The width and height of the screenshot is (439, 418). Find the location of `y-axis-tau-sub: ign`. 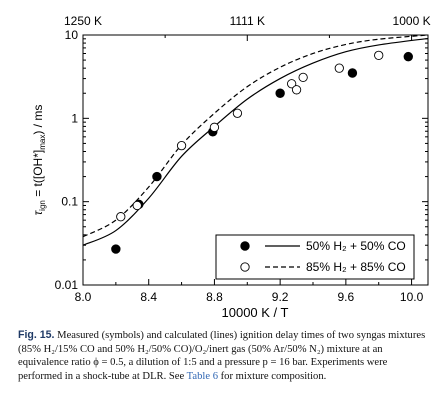

y-axis-tau-sub: ign is located at coordinates (42, 205).